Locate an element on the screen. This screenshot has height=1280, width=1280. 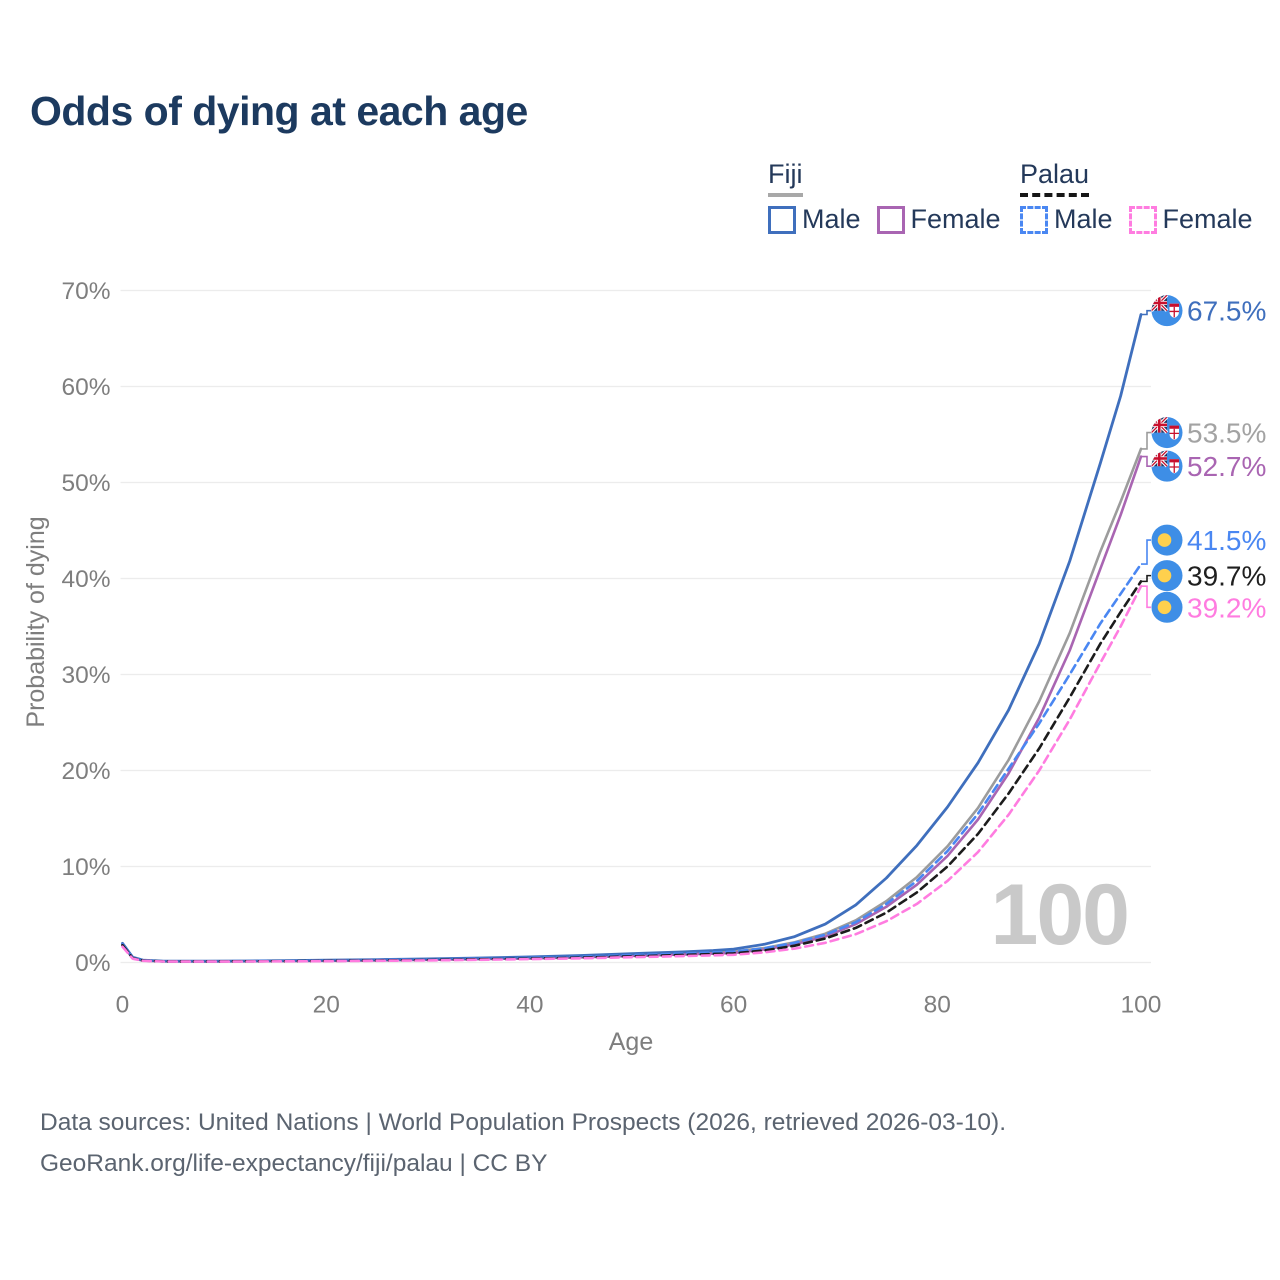
legend-label-fiji-female: Female is located at coordinates (955, 219).